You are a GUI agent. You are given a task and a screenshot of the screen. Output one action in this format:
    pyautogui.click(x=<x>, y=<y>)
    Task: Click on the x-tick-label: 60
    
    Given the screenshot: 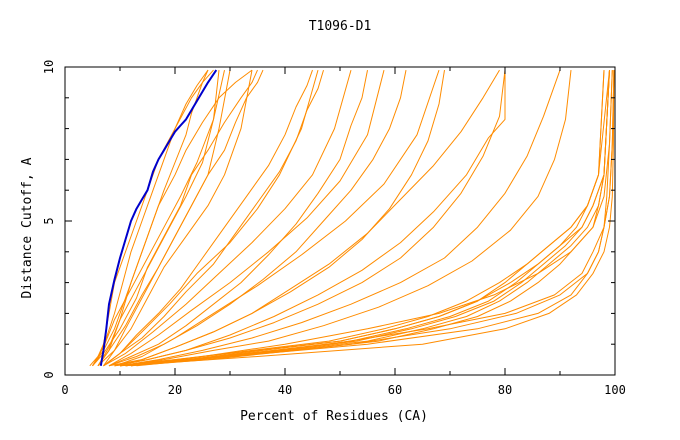 What is the action you would take?
    pyautogui.click(x=395, y=390)
    